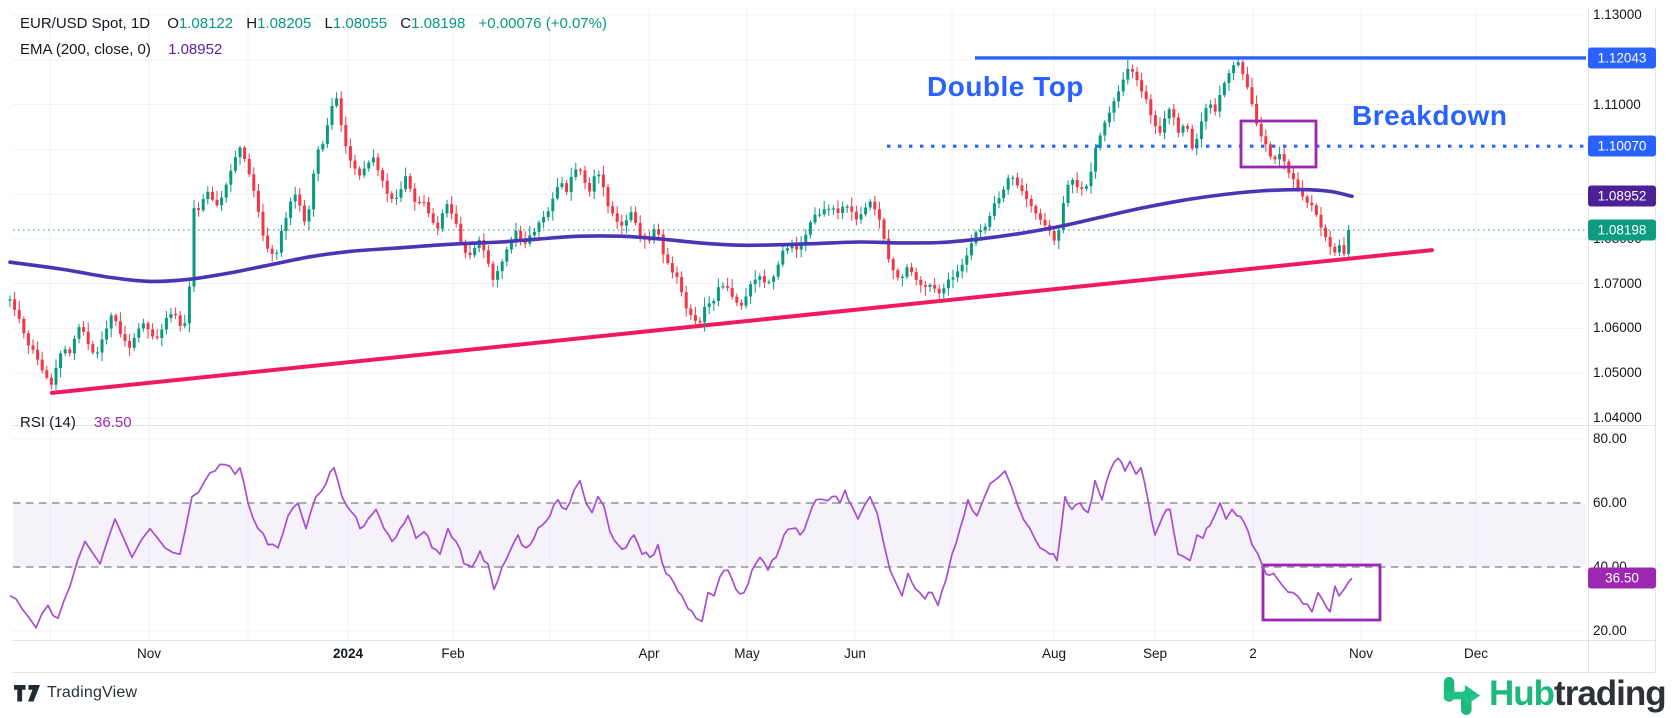 The image size is (1675, 718). Describe the element at coordinates (206, 23) in the screenshot. I see `open-value: 1.08122` at that location.